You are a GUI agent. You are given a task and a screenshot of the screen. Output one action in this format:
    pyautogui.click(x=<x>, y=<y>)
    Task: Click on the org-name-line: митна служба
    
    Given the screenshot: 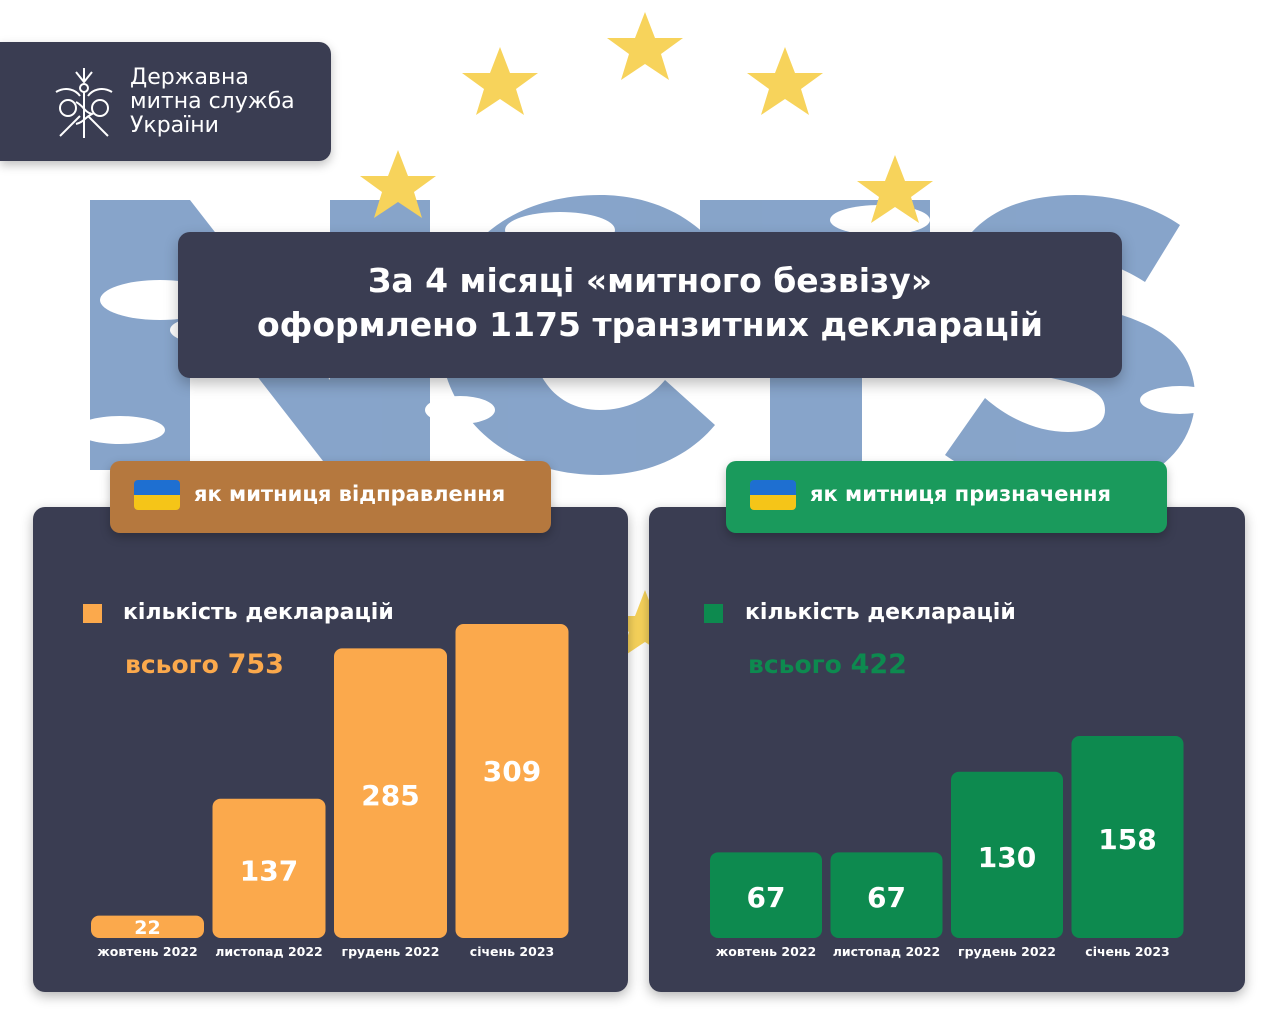 What is the action you would take?
    pyautogui.click(x=212, y=101)
    